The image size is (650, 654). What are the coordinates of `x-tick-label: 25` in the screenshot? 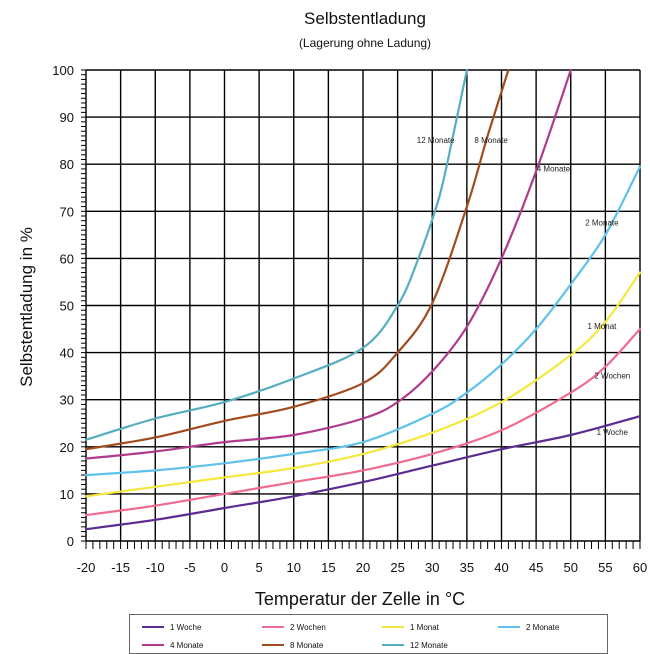 It's located at (397, 567).